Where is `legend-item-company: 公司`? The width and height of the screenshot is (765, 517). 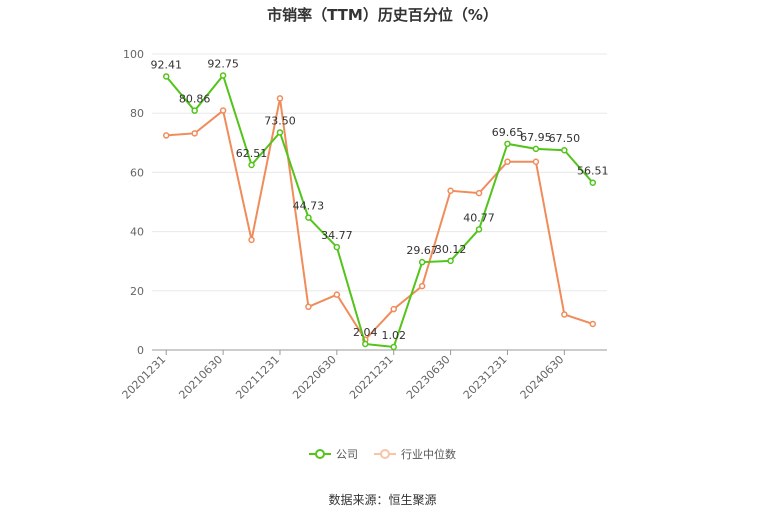 legend-item-company: 公司 is located at coordinates (333, 454).